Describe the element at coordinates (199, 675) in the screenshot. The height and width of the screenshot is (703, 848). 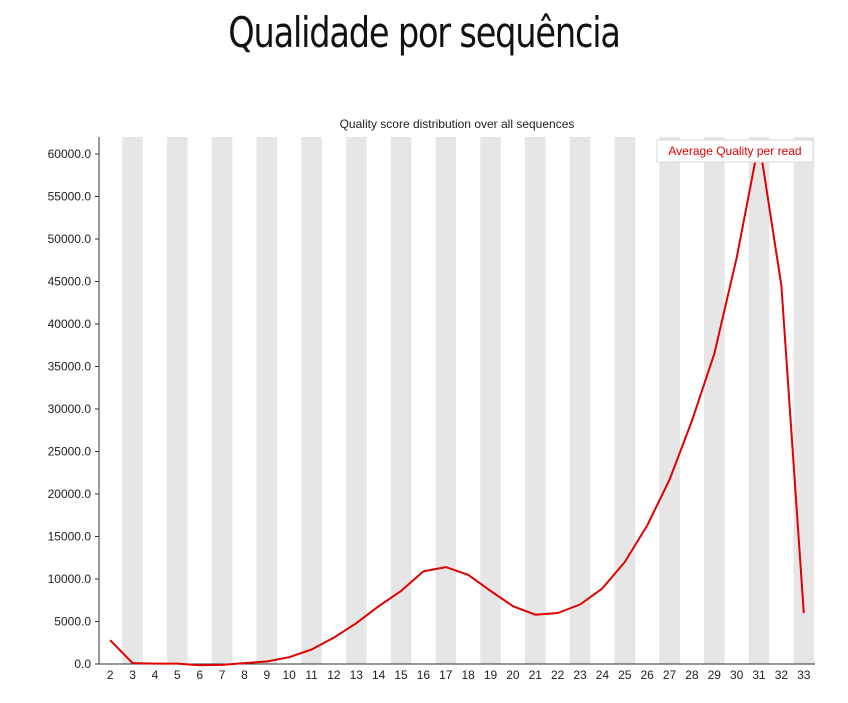
I see `x-tick-label: 6` at that location.